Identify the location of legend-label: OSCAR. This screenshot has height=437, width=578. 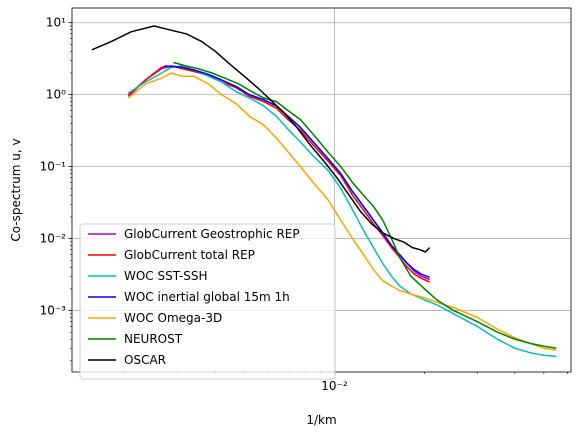
(145, 360).